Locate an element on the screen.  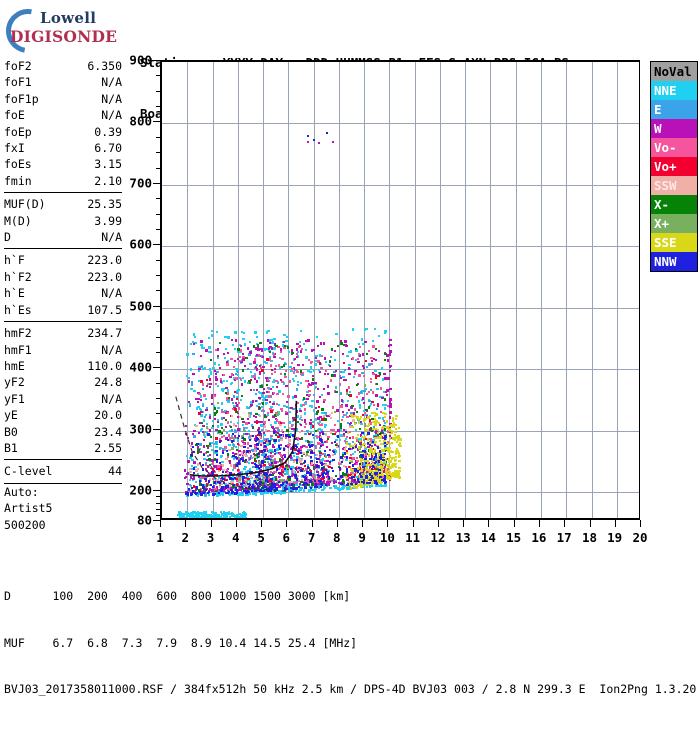
legend-item-e: E is located at coordinates (674, 109).